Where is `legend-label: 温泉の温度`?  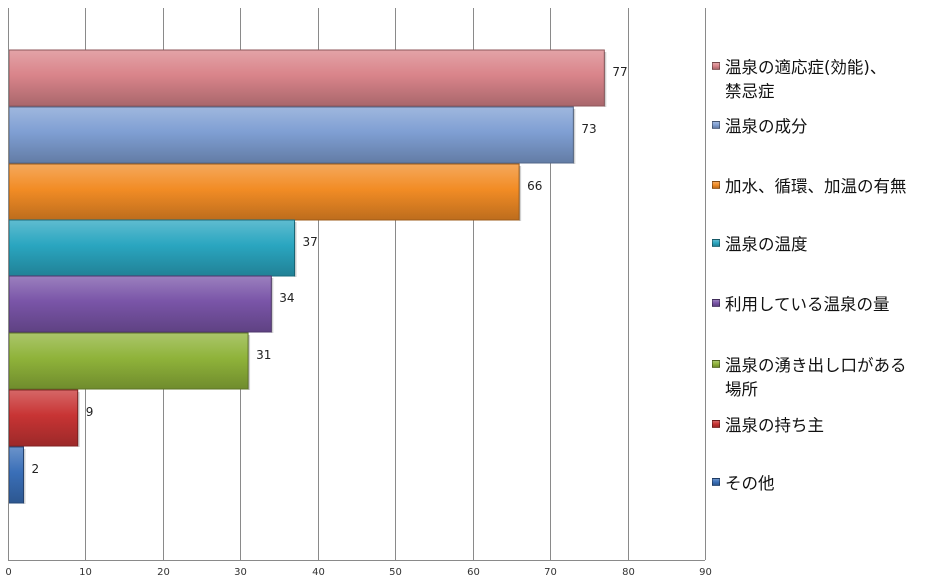 legend-label: 温泉の温度 is located at coordinates (766, 245).